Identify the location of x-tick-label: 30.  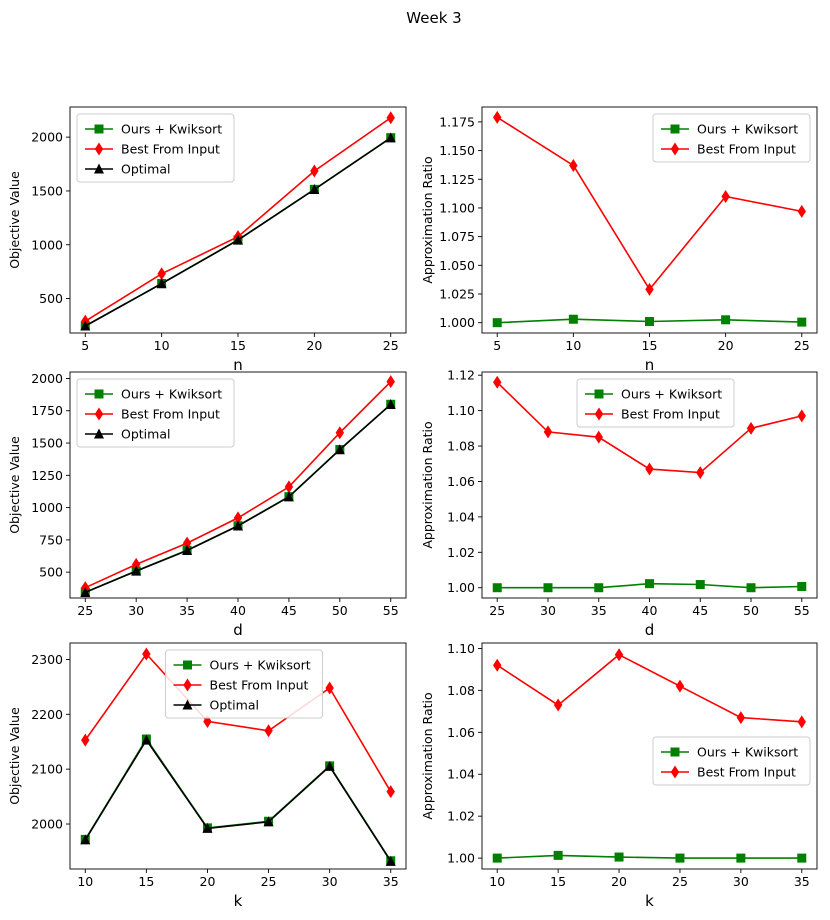
(741, 881).